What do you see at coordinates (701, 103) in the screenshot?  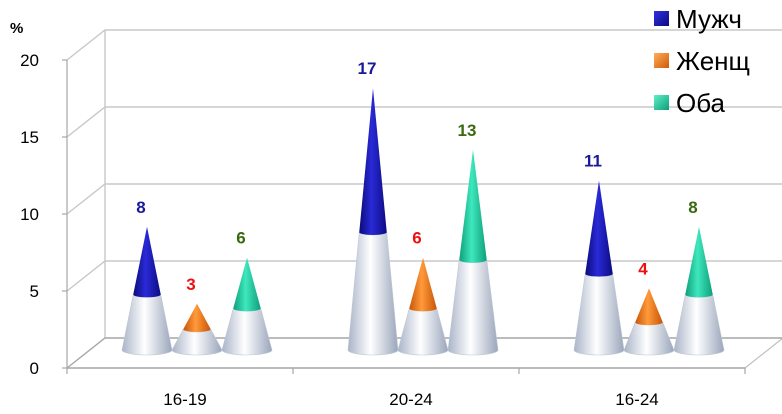 I see `legend-label: Оба` at bounding box center [701, 103].